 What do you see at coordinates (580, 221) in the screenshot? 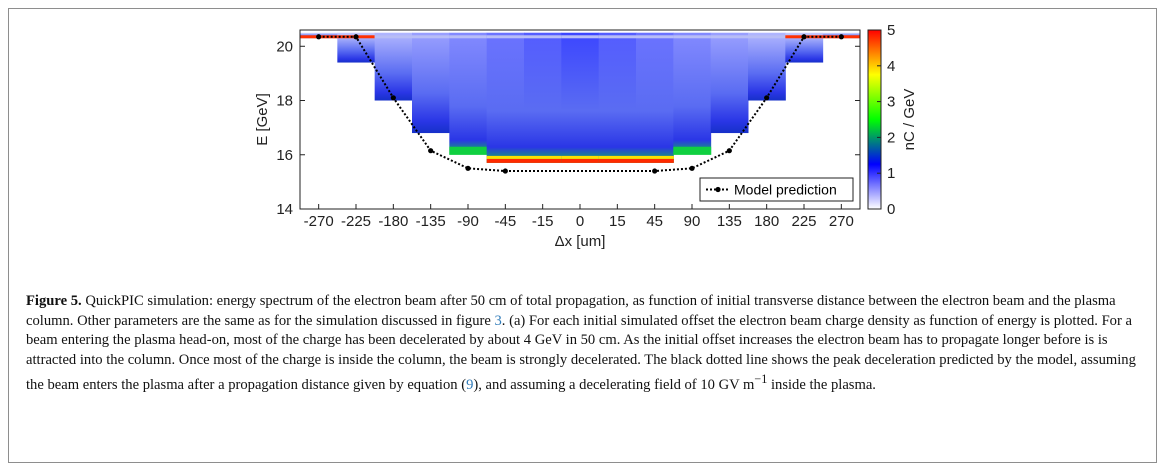
I see `x-tick-label: 0` at bounding box center [580, 221].